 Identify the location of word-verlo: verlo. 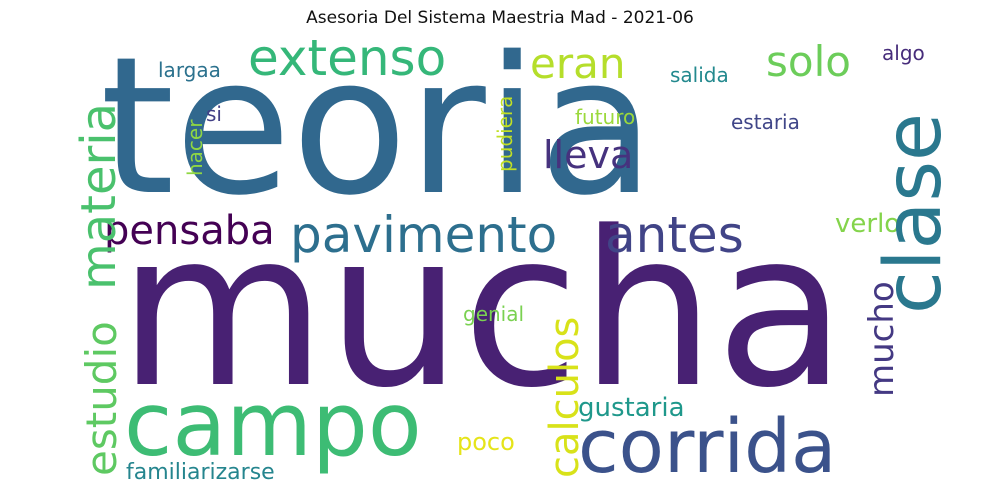
(867, 224).